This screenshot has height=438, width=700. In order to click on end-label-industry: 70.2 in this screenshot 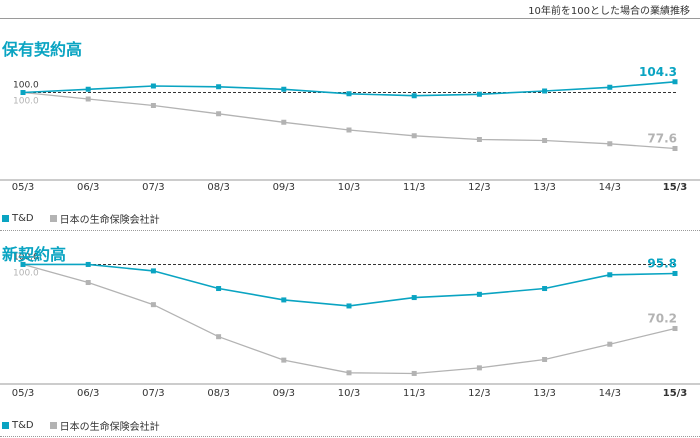, I will do `click(662, 319)`.